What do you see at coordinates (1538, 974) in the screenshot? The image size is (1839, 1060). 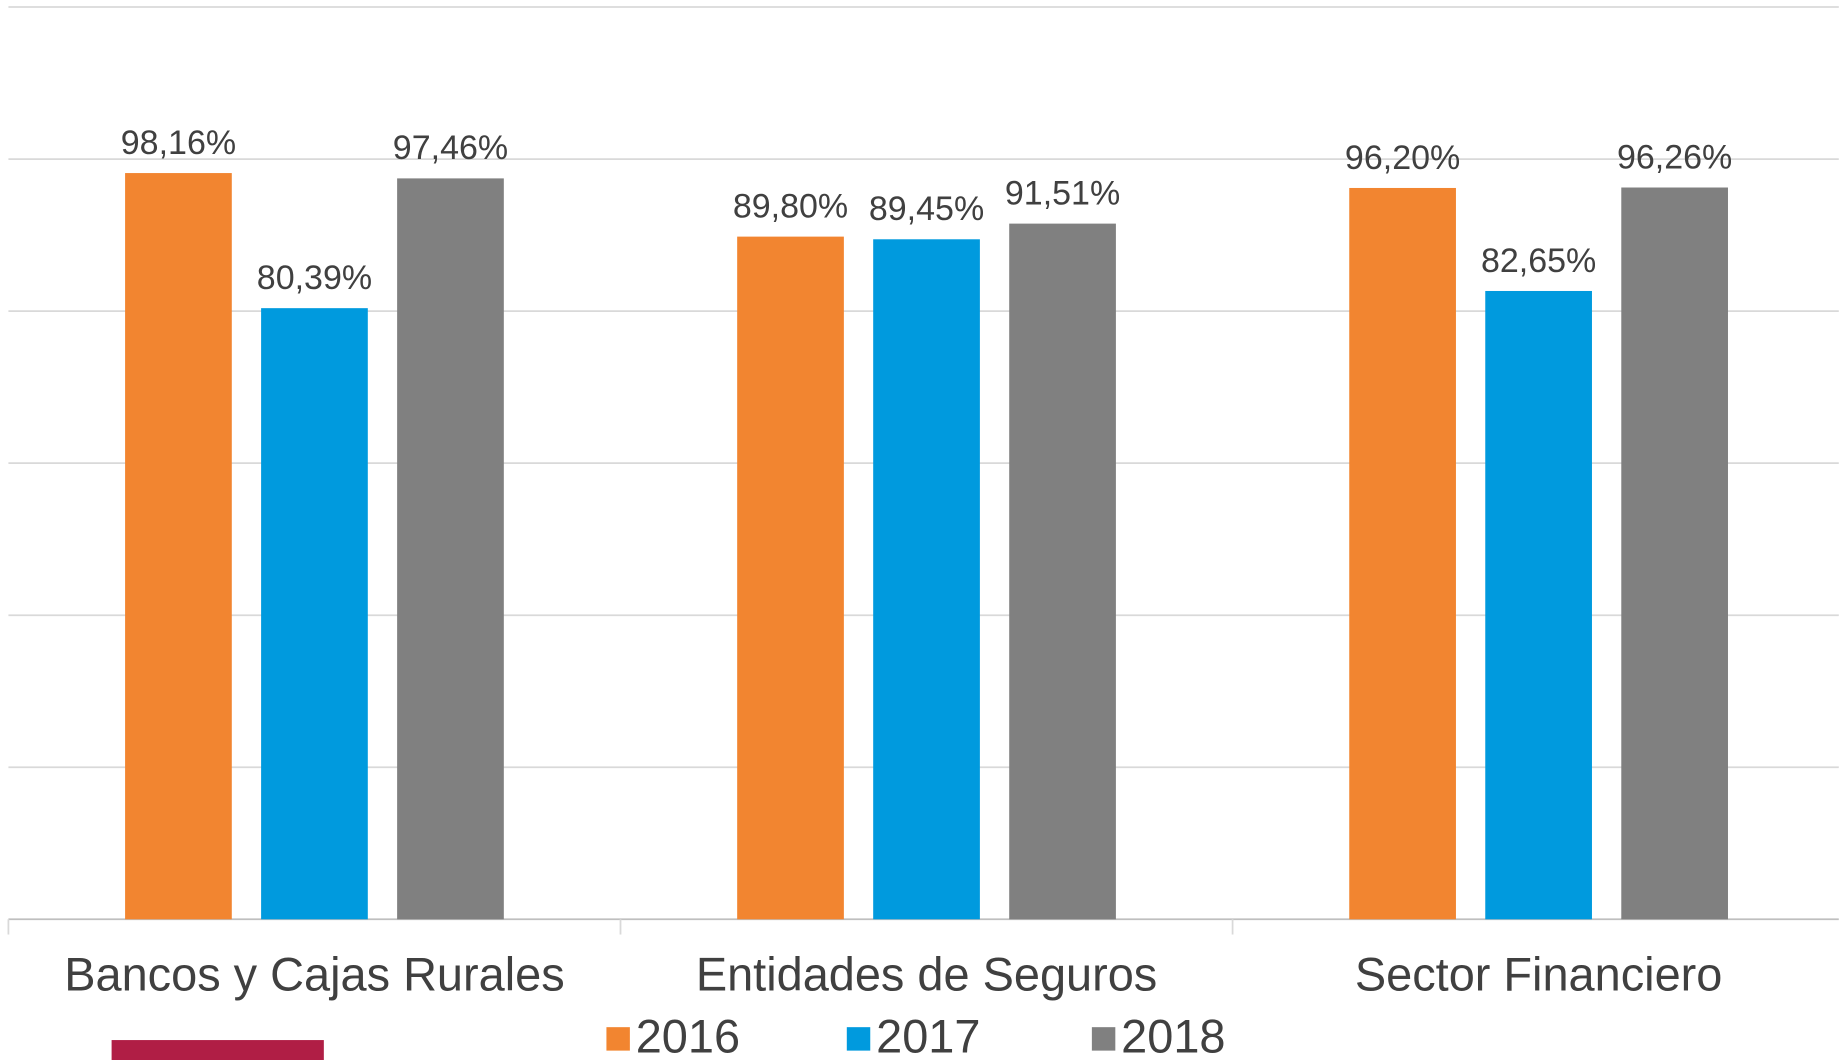 I see `x-tick-label: Sector Financiero` at bounding box center [1538, 974].